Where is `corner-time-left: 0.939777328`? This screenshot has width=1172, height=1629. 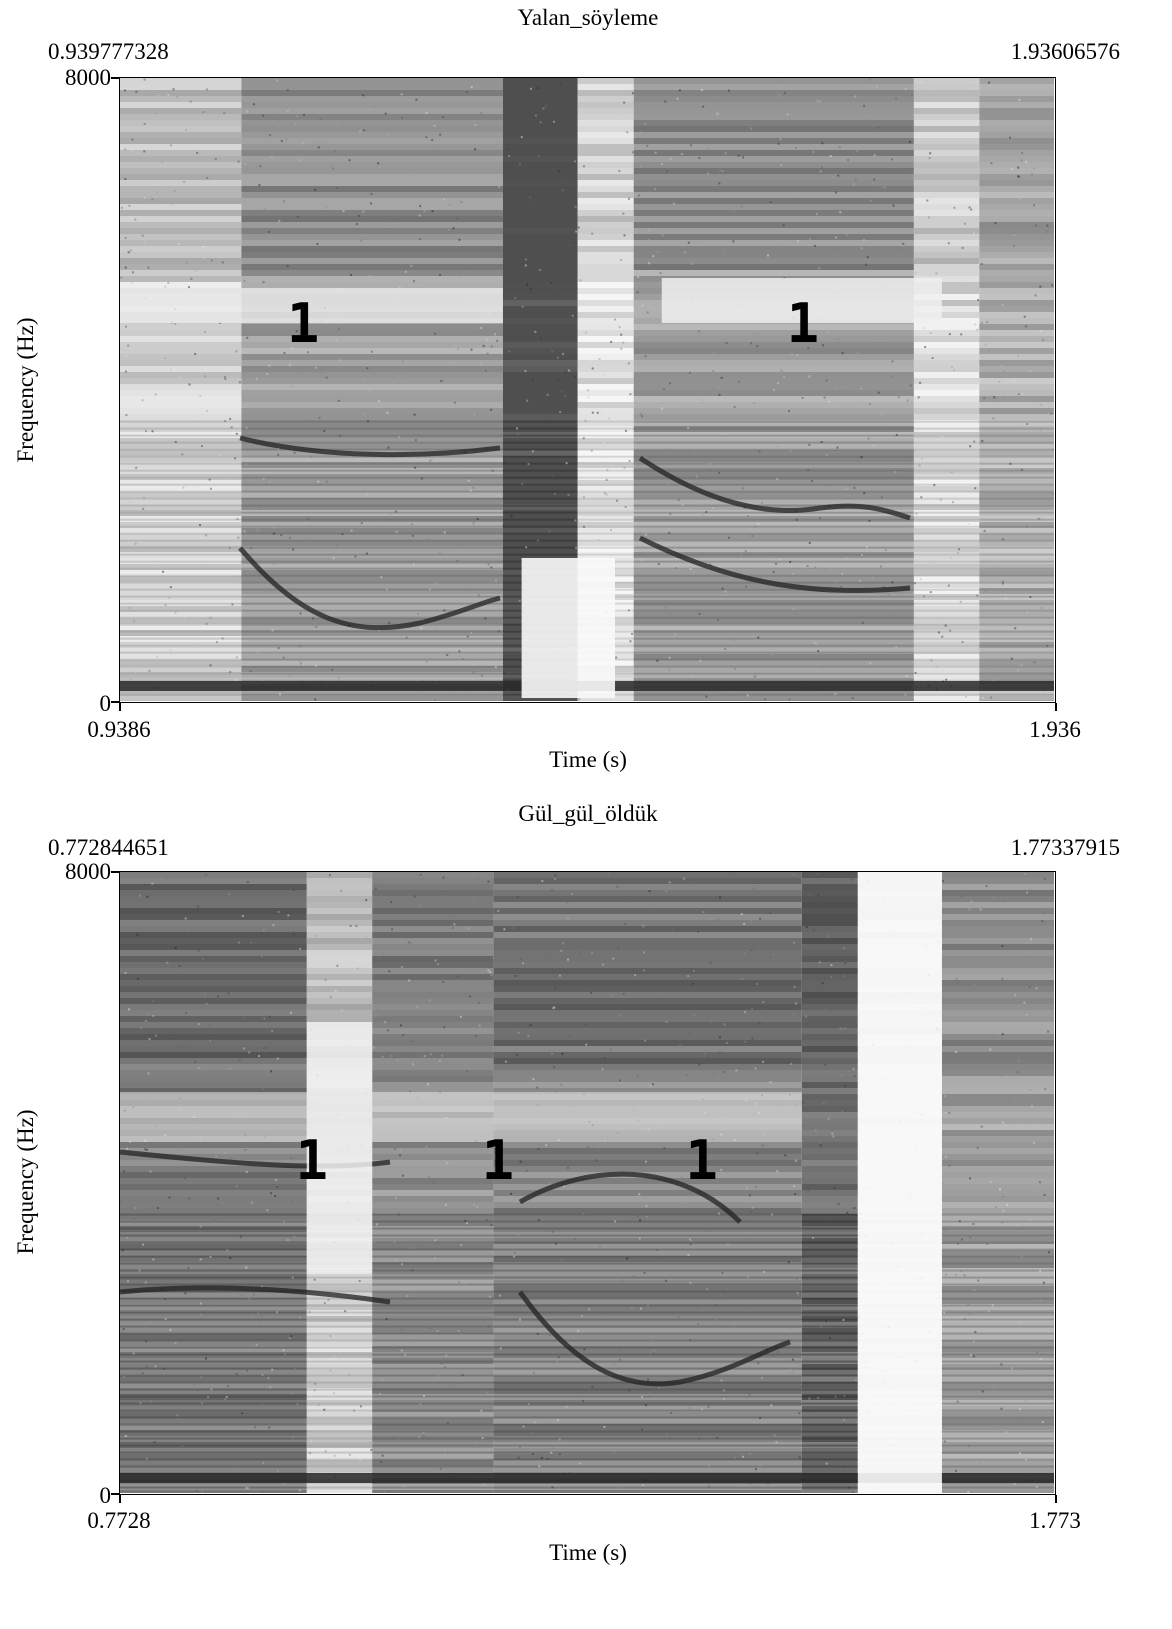
corner-time-left: 0.939777328 is located at coordinates (108, 51).